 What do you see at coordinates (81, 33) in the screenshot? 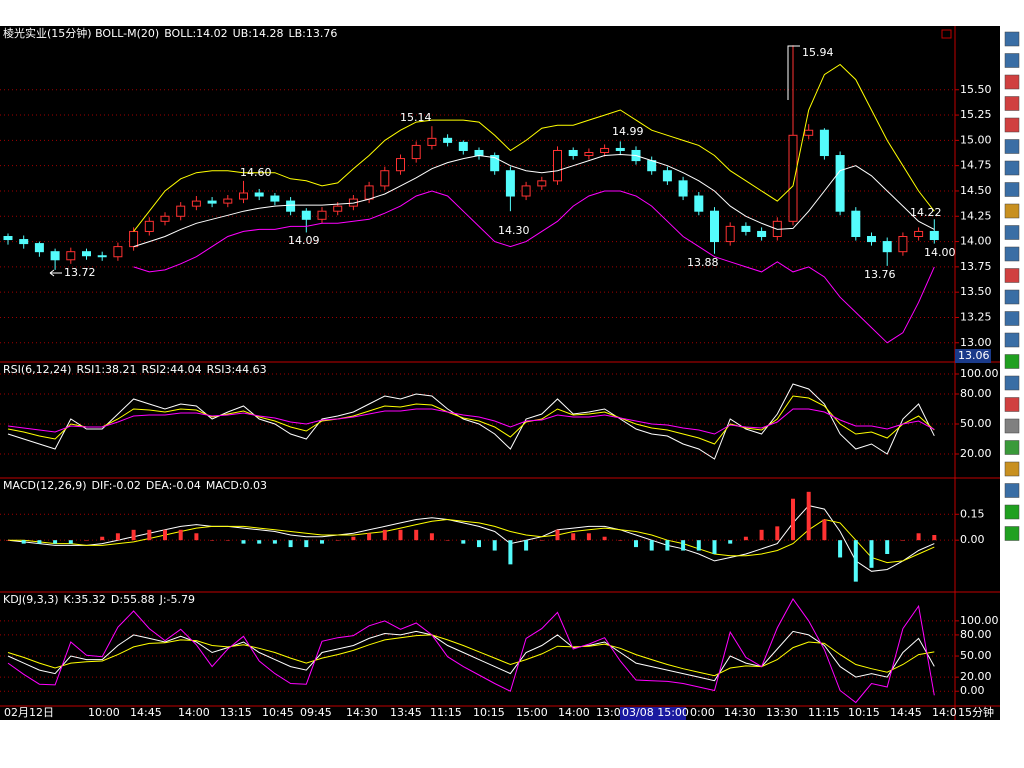
I see `panel-title: 棱光实业(15分钟) BOLL-M(20)` at bounding box center [81, 33].